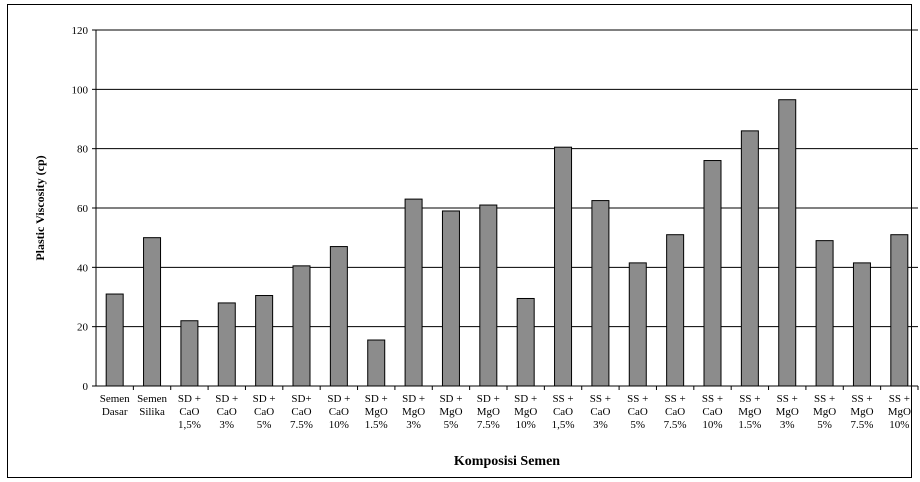 The width and height of the screenshot is (920, 482). Describe the element at coordinates (83, 268) in the screenshot. I see `y-tick-label: 40` at that location.